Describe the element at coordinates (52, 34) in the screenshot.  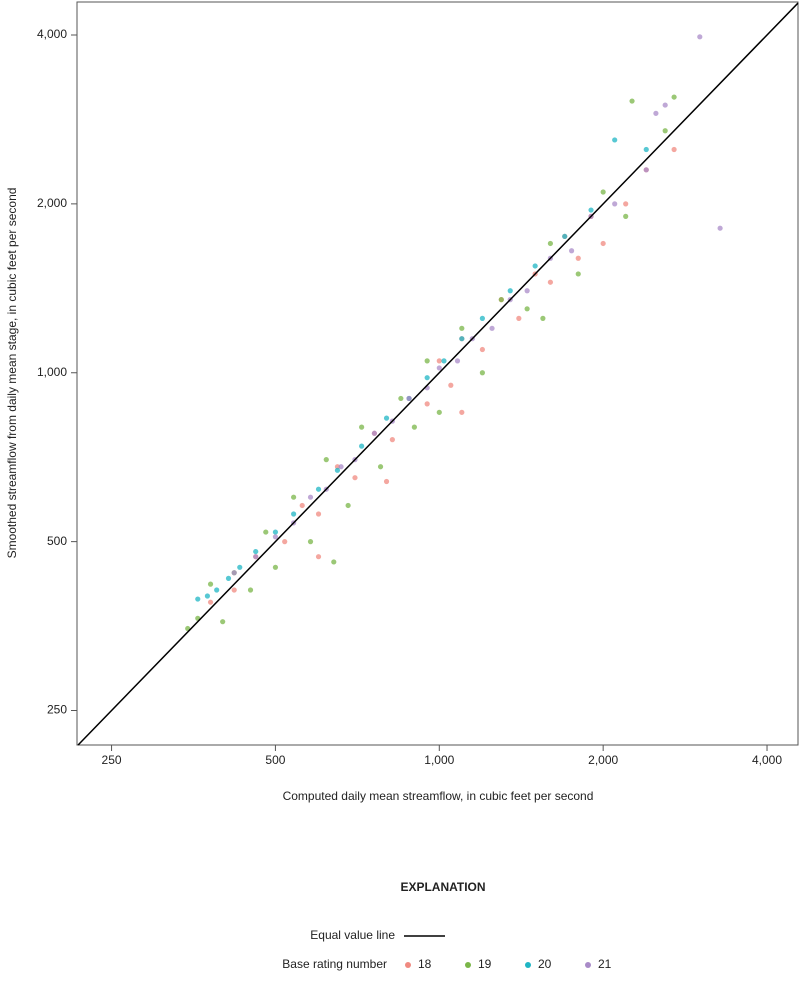
I see `y-tick-label: 4,000` at that location.